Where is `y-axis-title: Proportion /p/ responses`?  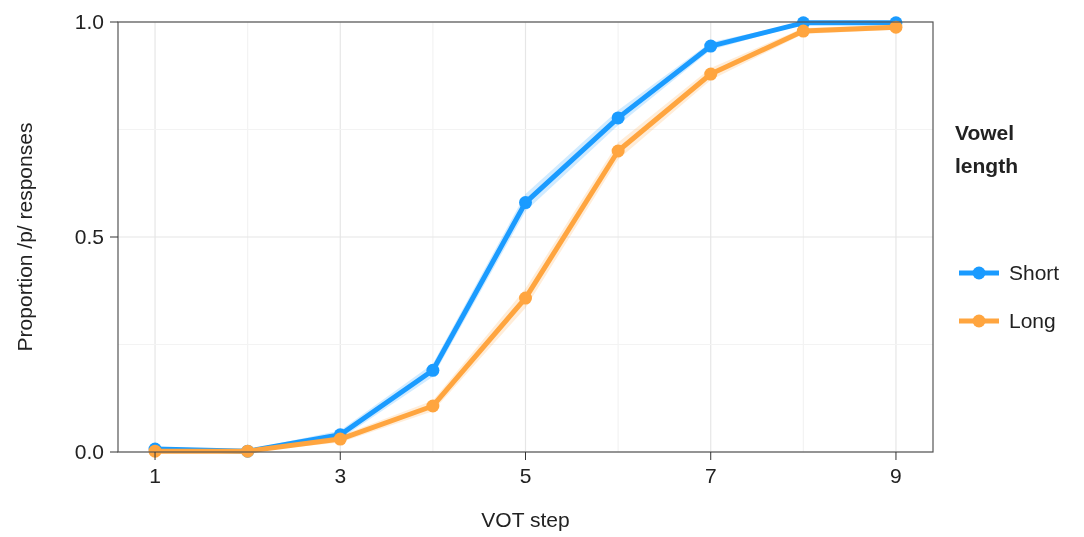 y-axis-title: Proportion /p/ responses is located at coordinates (24, 237).